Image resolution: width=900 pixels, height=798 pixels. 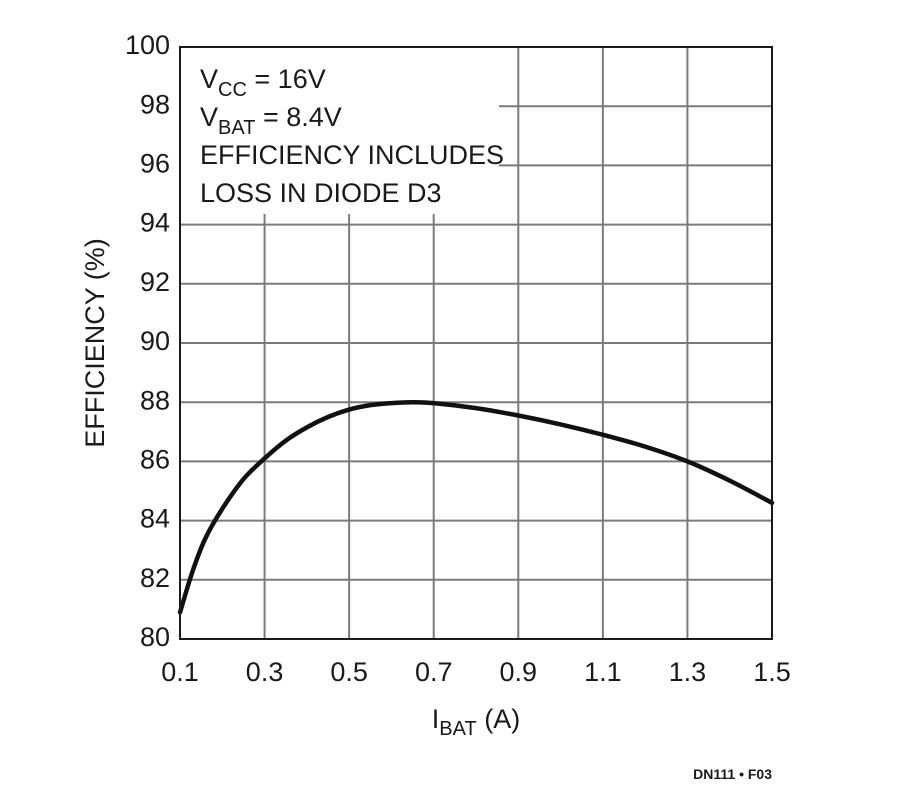 What do you see at coordinates (603, 672) in the screenshot?
I see `x-tick-label: 1.1` at bounding box center [603, 672].